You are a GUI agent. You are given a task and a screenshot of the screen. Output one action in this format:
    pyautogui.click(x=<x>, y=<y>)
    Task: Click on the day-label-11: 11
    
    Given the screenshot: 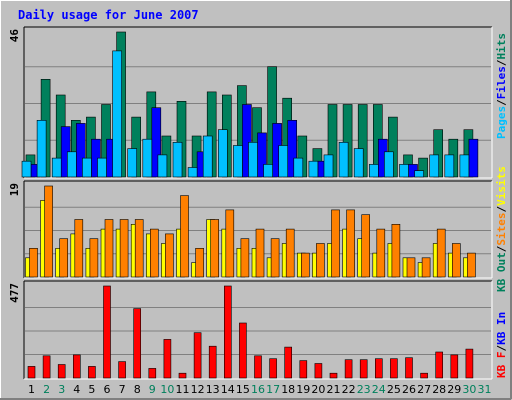 What is the action you would take?
    pyautogui.click(x=183, y=389)
    